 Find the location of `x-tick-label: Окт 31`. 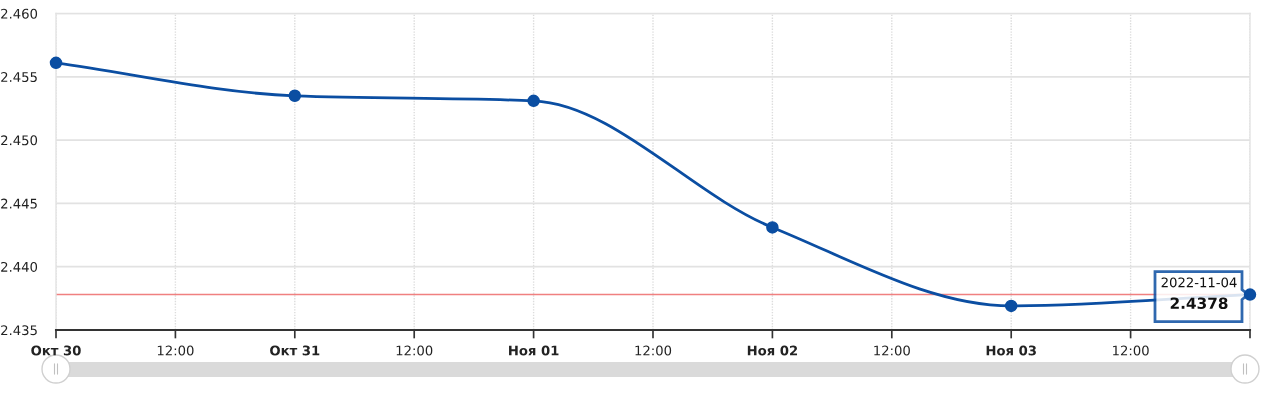

x-tick-label: Окт 31 is located at coordinates (295, 350).